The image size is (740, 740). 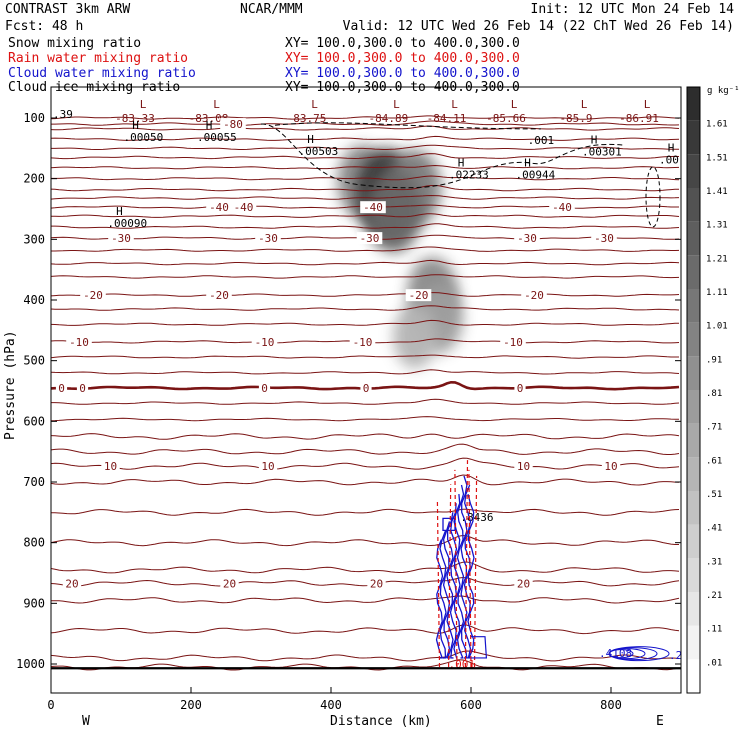 What do you see at coordinates (34, 603) in the screenshot?
I see `y-tick-label-900: 900` at bounding box center [34, 603].